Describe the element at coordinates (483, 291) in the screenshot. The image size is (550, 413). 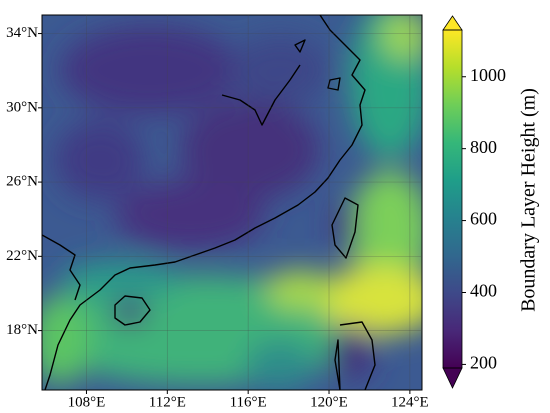
I see `colorbar-tick-label: 400` at that location.